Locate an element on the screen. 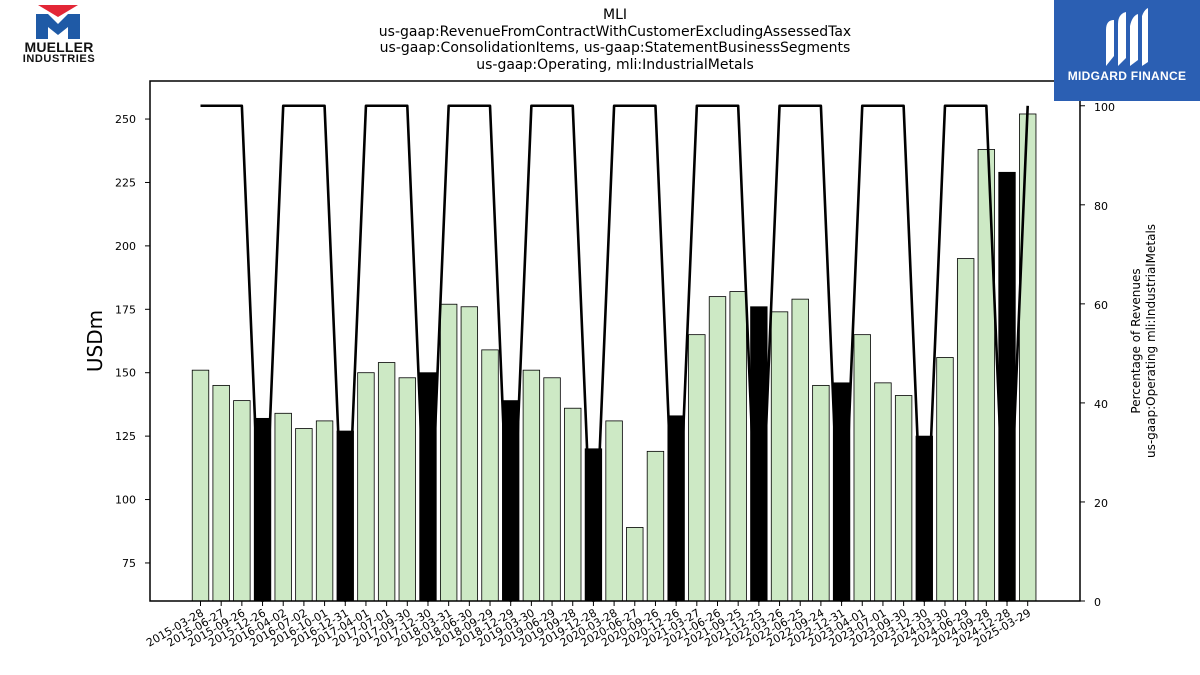  title-line-4: us-gaap:Operating, mli:IndustrialMetals is located at coordinates (615, 64).